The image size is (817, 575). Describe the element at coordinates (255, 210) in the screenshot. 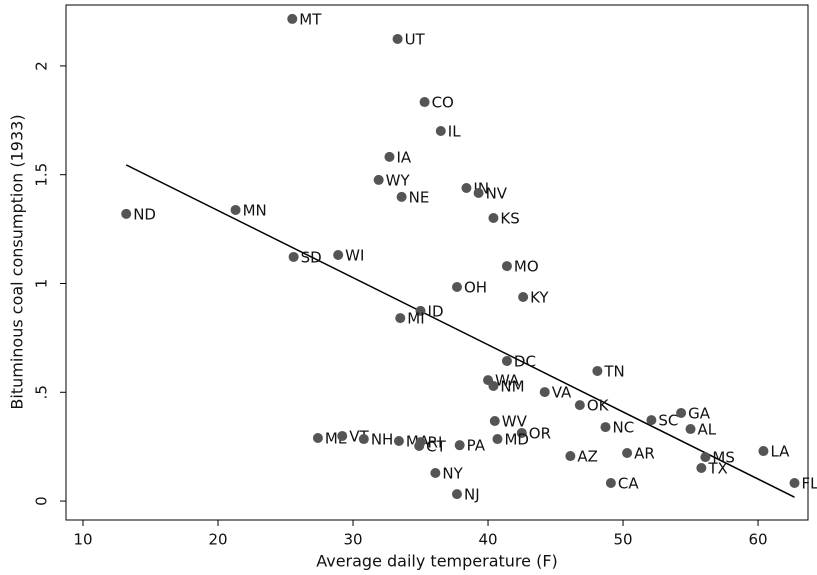

I see `point-label: MN` at that location.